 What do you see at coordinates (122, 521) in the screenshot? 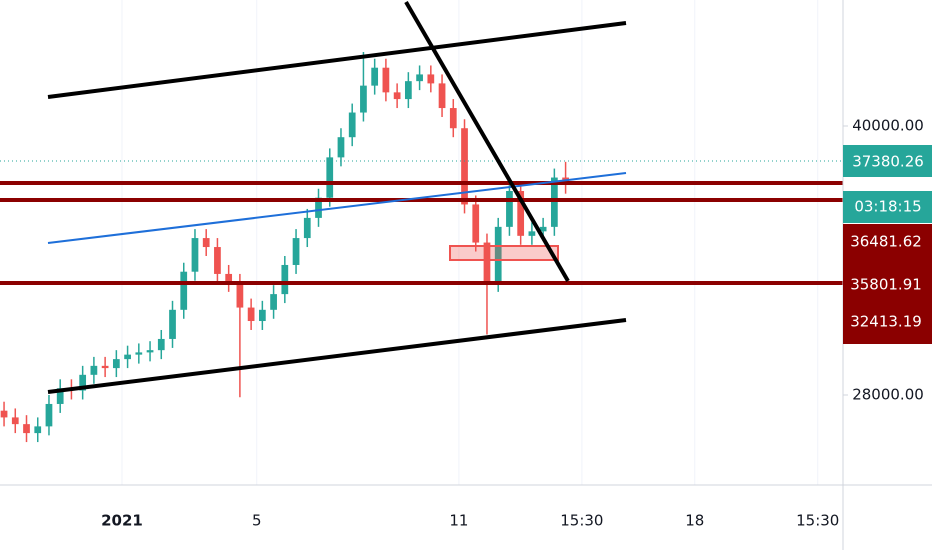
I see `x-tick-label: 2021` at bounding box center [122, 521].